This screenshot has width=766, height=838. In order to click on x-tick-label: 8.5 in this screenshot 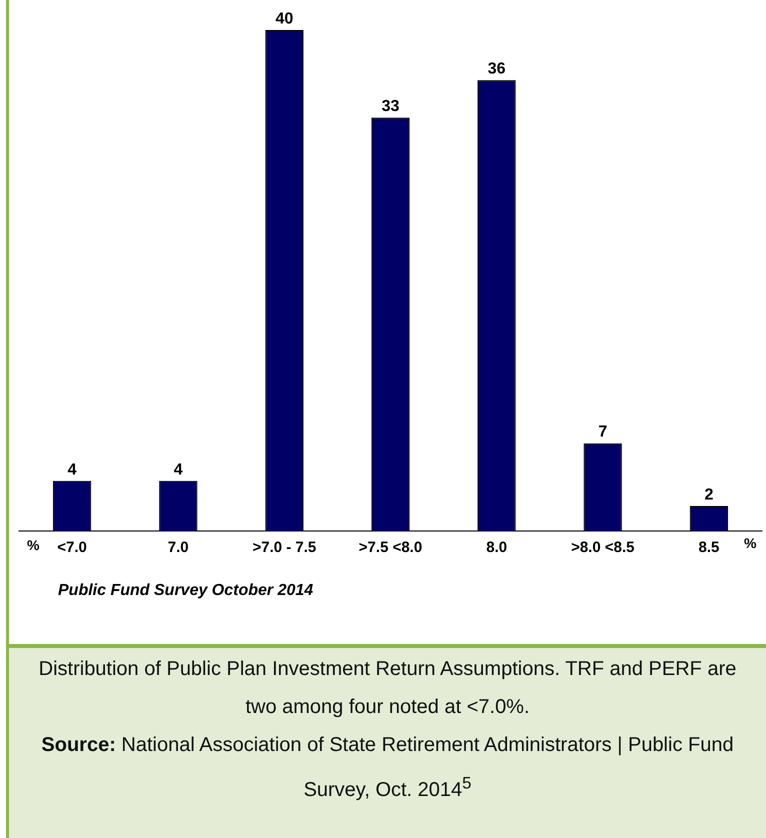, I will do `click(709, 547)`.